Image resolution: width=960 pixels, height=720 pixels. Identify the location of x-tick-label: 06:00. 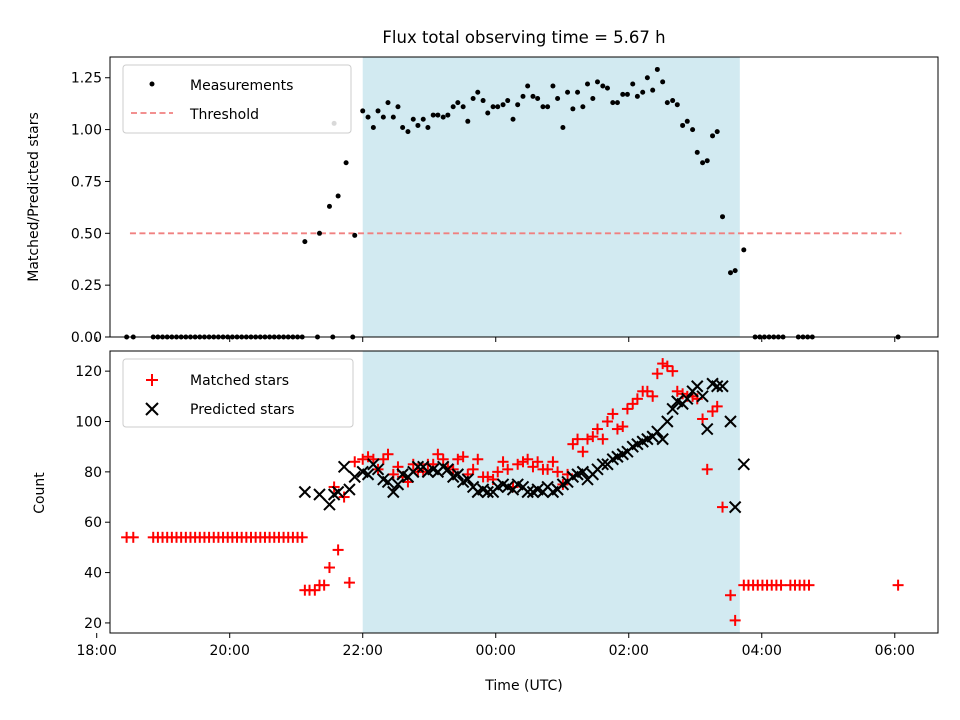
(895, 651).